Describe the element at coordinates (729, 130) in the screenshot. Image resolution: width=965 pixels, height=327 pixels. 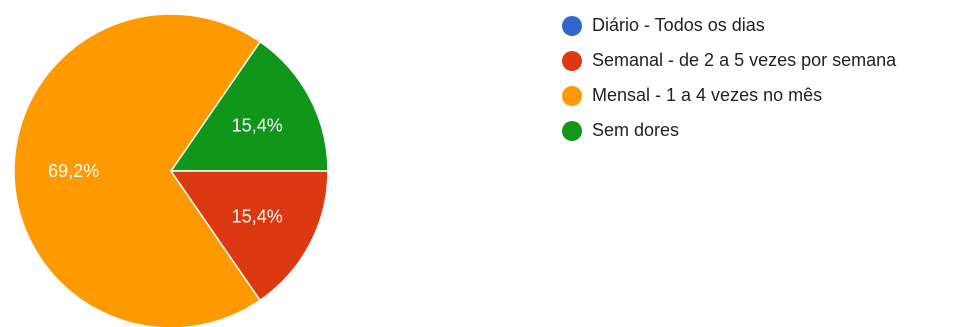
I see `legend-item-sem-dores: Sem dores` at that location.